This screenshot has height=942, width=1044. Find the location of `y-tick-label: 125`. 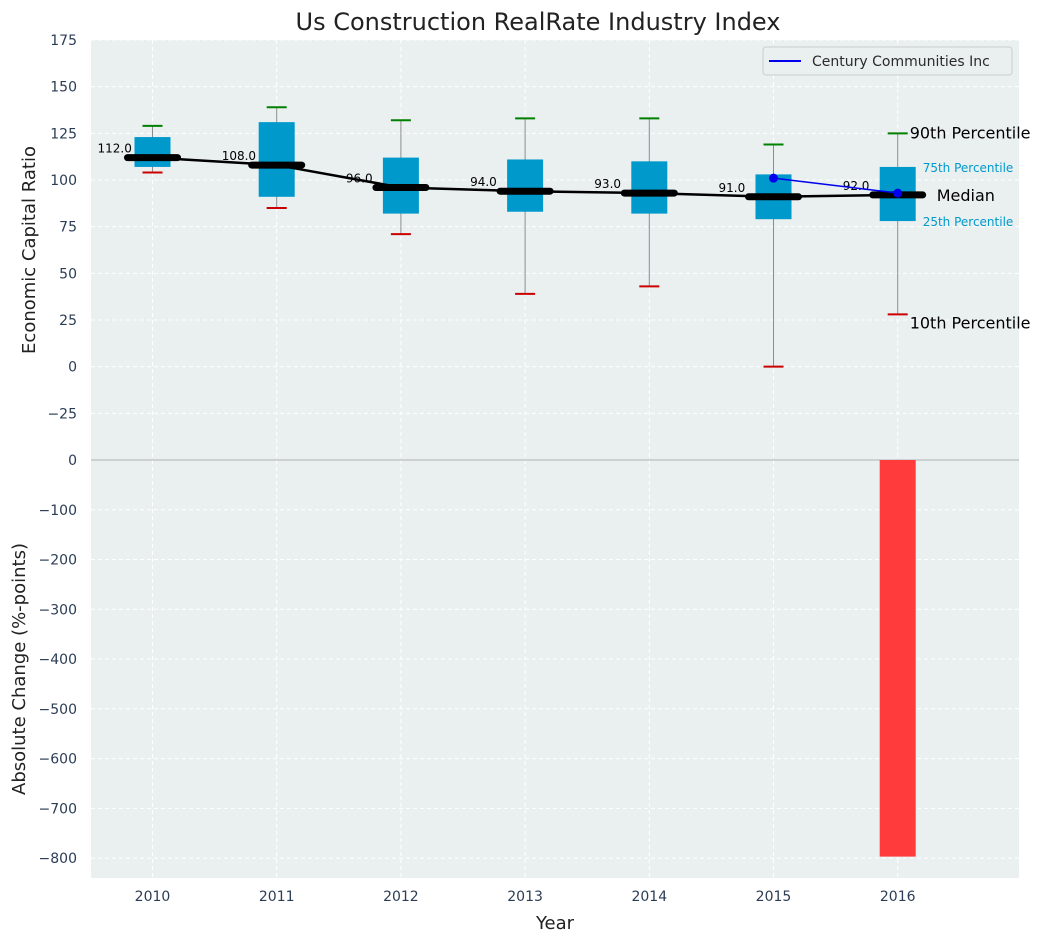

y-tick-label: 125 is located at coordinates (63, 134).